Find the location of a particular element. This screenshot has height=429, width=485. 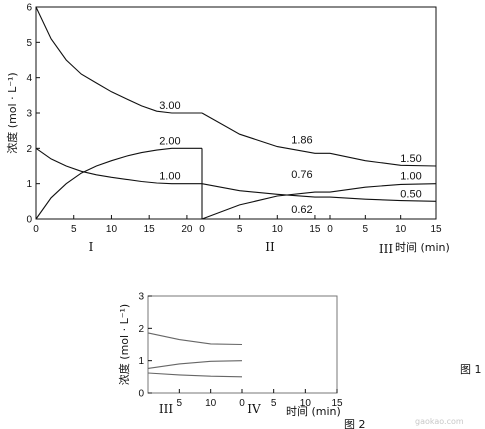

data-label: 0.62 is located at coordinates (301, 210).